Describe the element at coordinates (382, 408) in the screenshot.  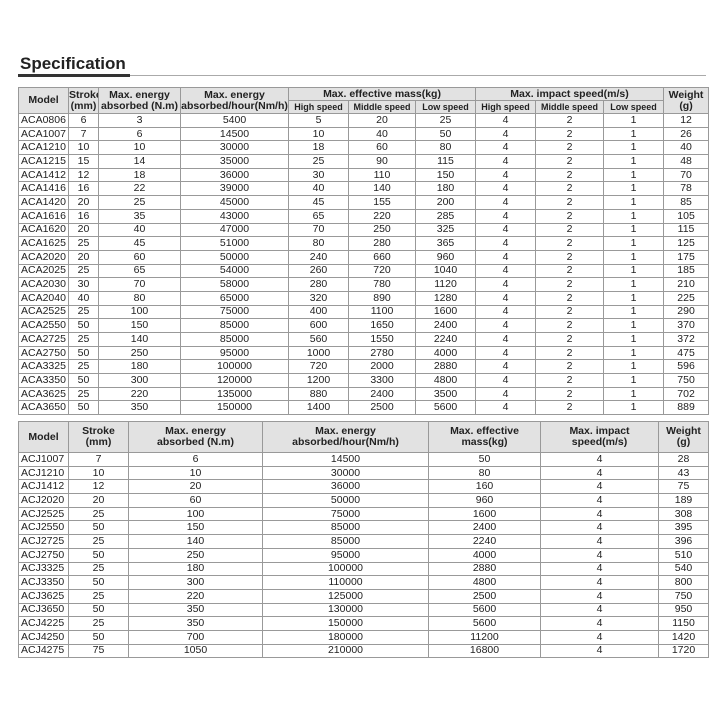
I see `value-cell: 2500` at that location.